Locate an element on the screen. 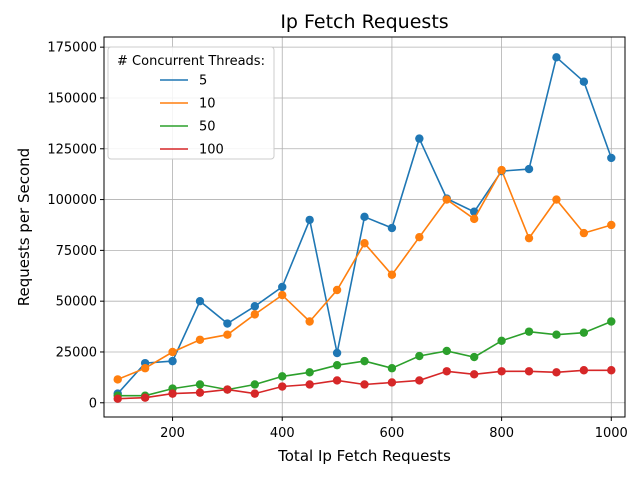 The width and height of the screenshot is (640, 480). y-tick-label: 175000 is located at coordinates (72, 48).